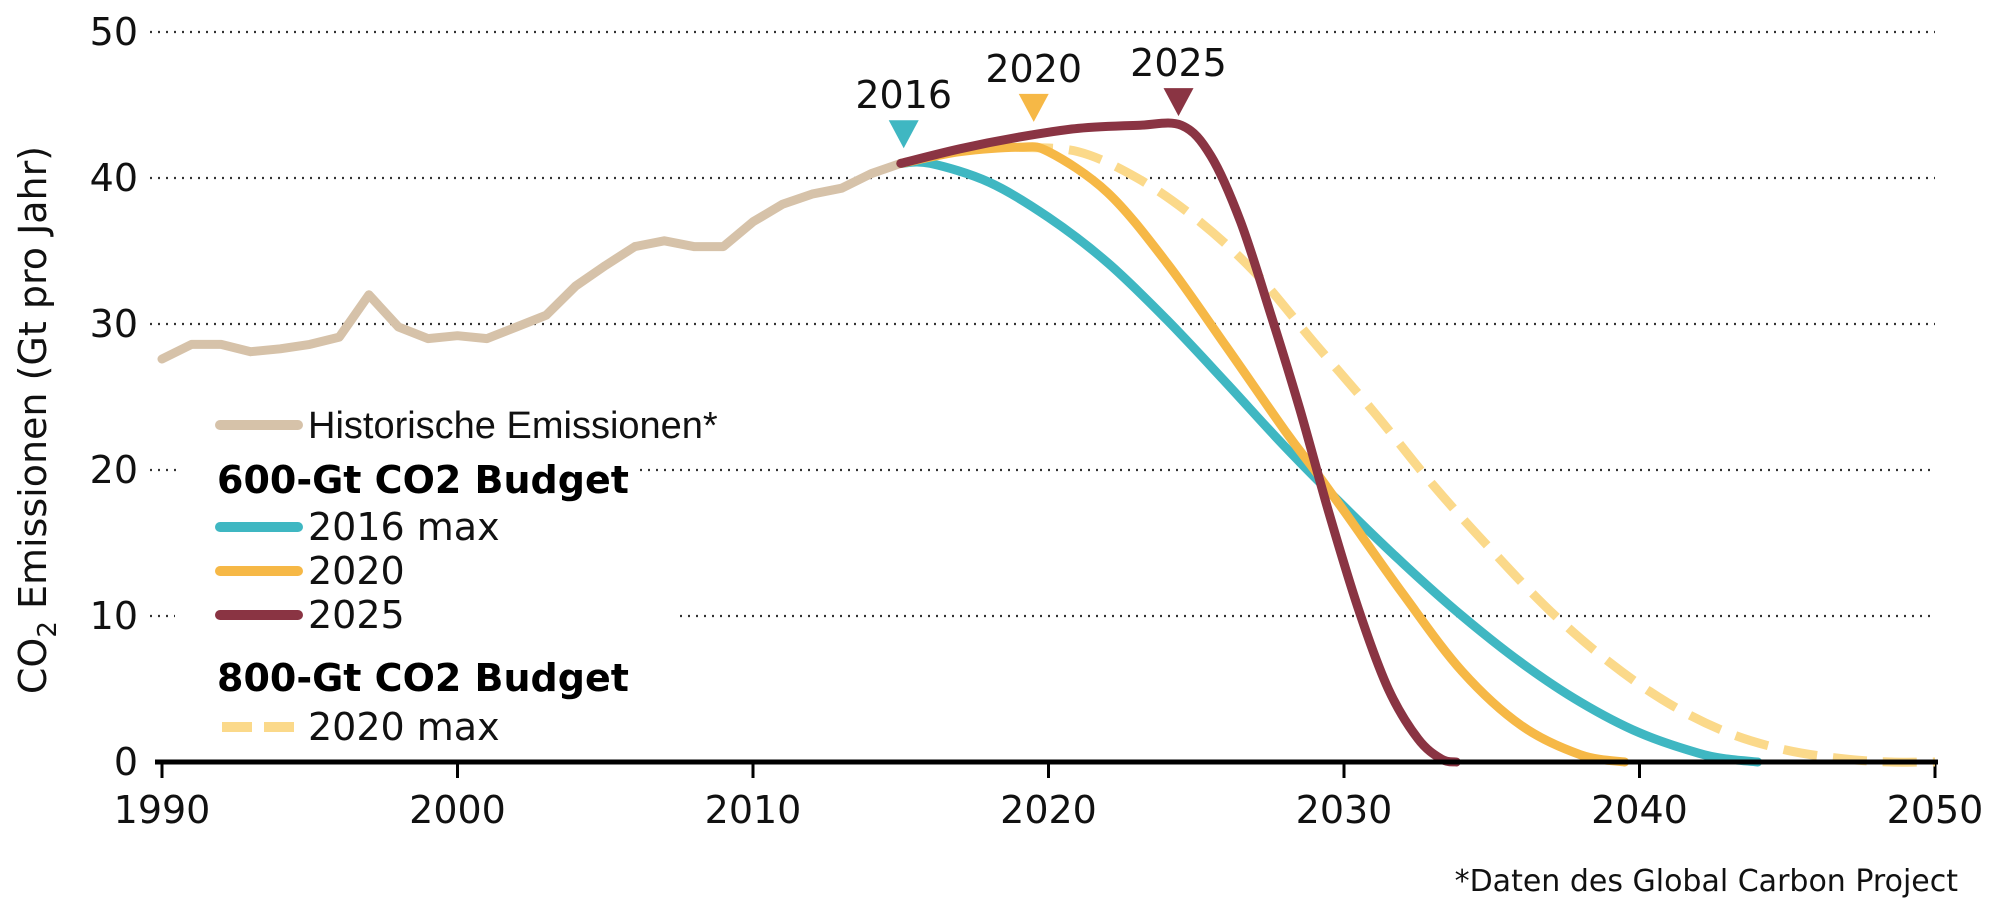  I want to click on x-tick-2040: 2040, so click(1639, 810).